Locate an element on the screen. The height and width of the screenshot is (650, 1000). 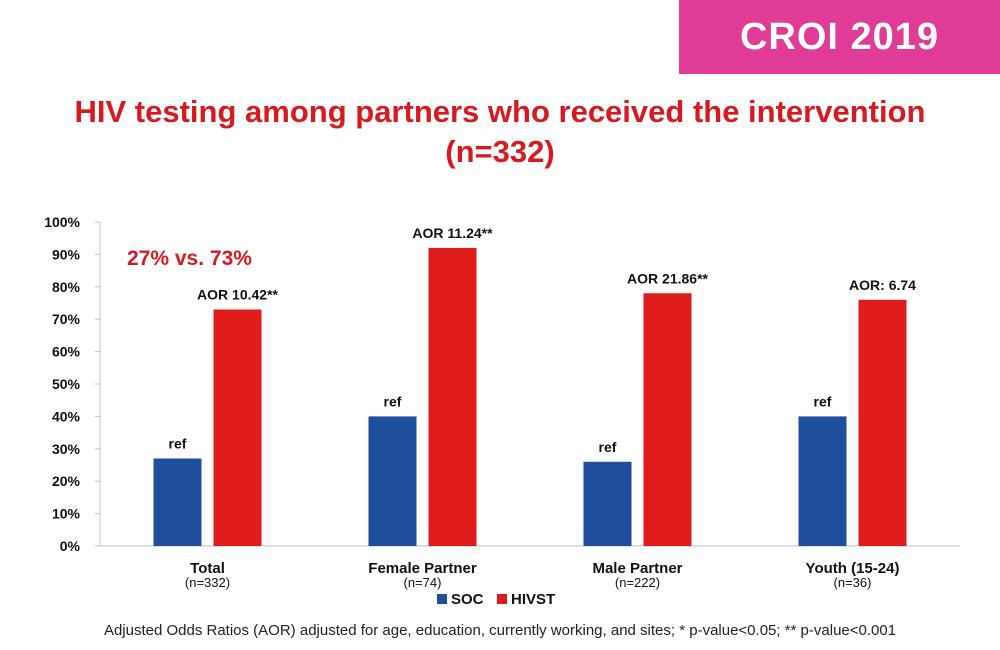
y-tick-label: 80% is located at coordinates (66, 287).